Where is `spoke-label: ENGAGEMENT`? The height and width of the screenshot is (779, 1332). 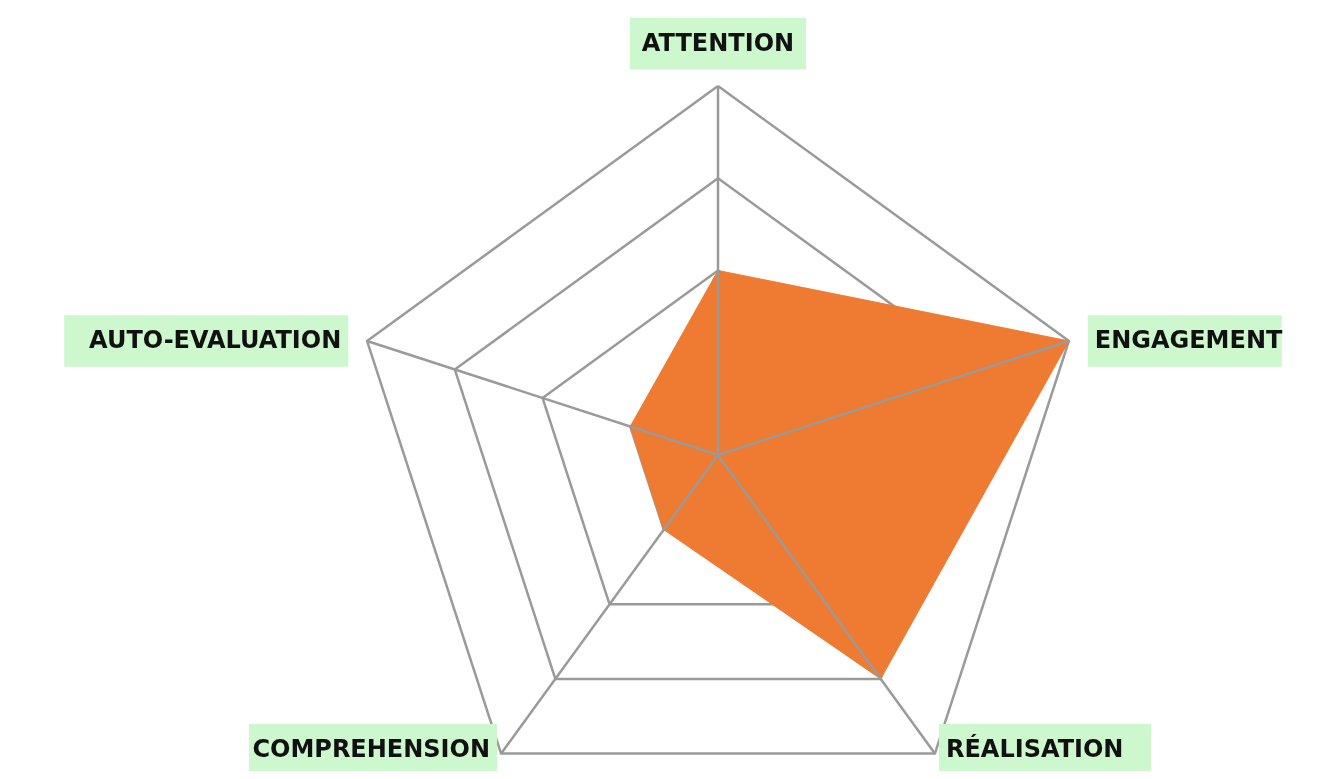
spoke-label: ENGAGEMENT is located at coordinates (1188, 339).